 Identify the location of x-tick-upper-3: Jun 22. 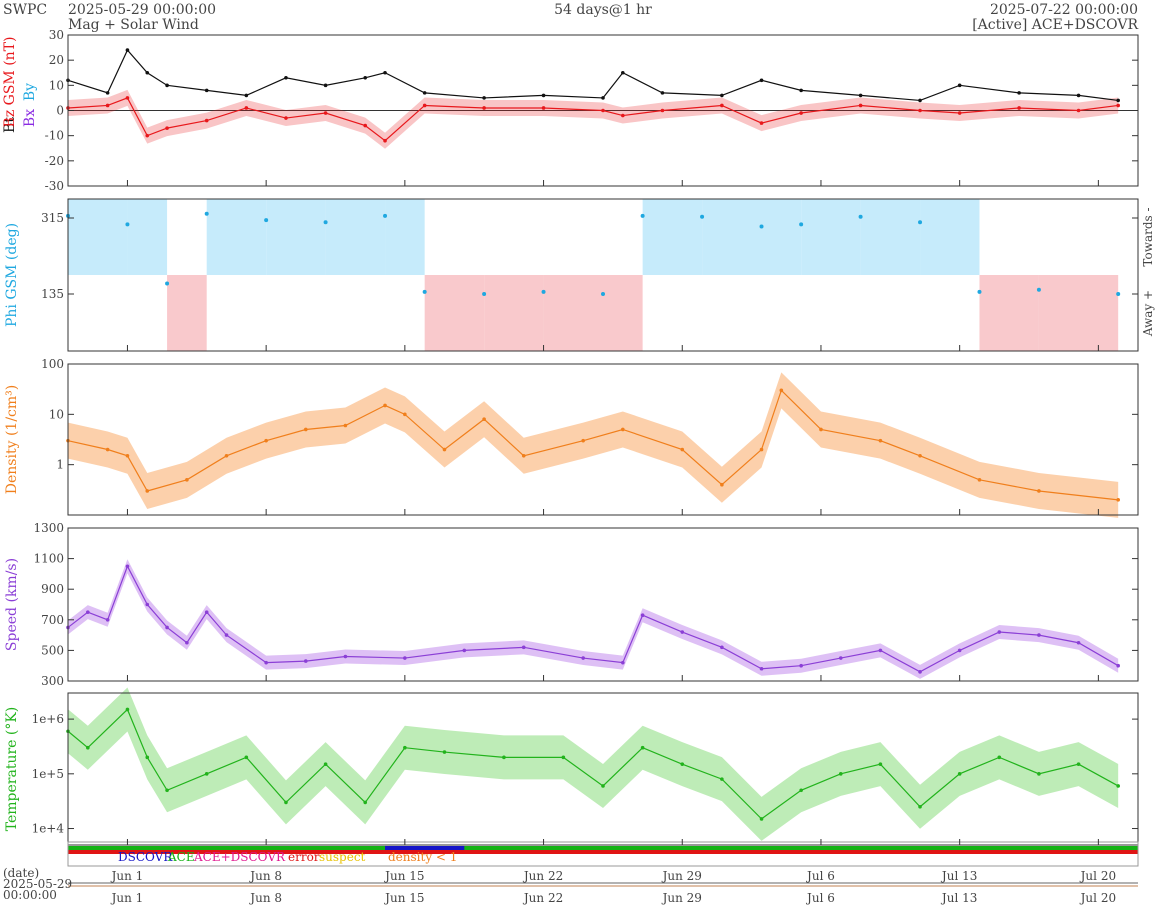
(542, 876).